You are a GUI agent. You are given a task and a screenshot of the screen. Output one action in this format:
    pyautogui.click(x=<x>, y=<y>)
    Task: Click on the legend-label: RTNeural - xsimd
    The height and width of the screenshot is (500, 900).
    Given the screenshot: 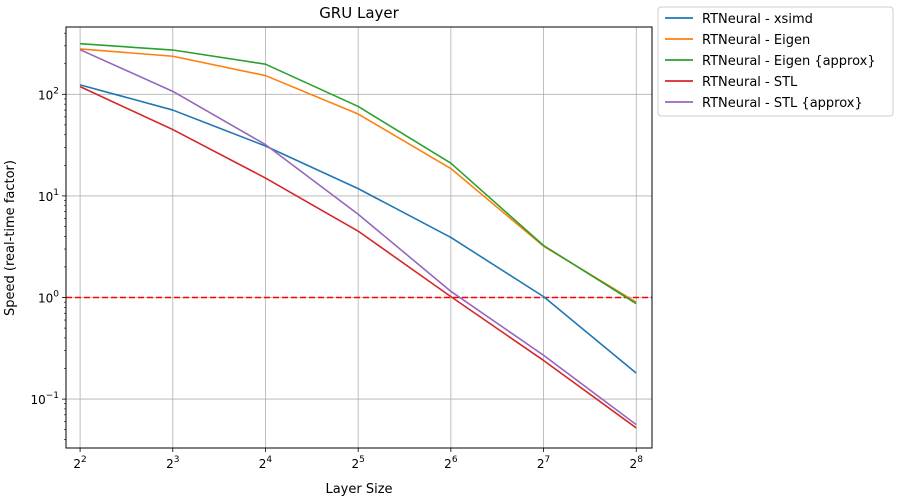 What is the action you would take?
    pyautogui.click(x=757, y=19)
    